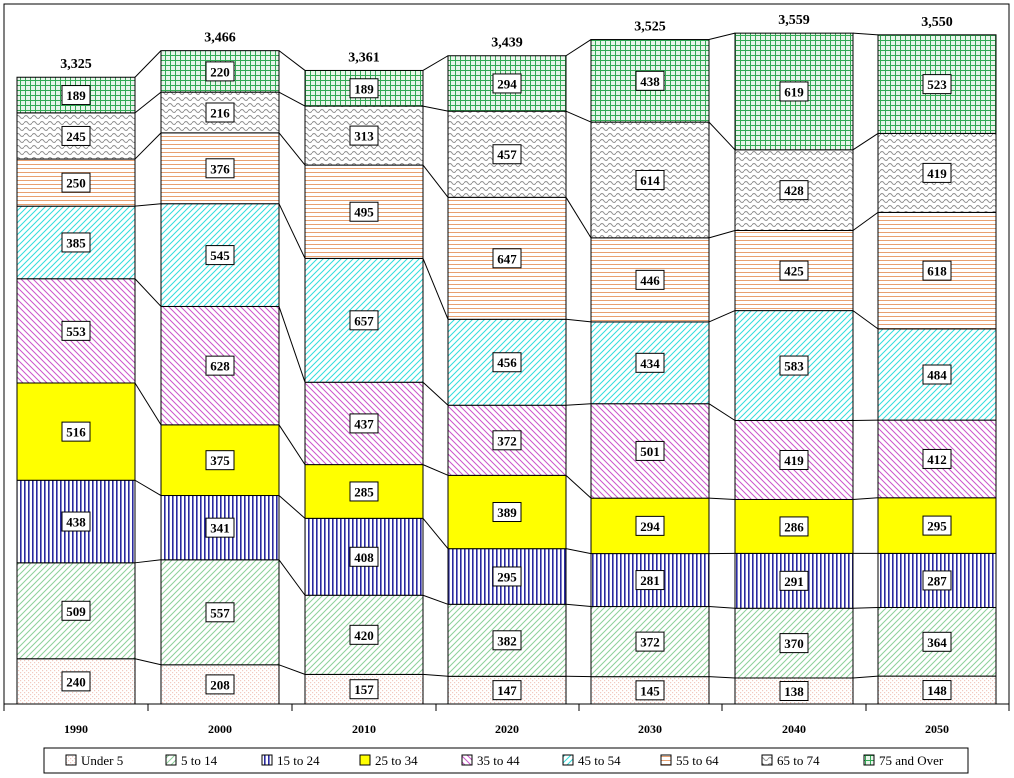 Image resolution: width=1014 pixels, height=778 pixels. Describe the element at coordinates (76, 64) in the screenshot. I see `total-label-1990: 3,325` at that location.